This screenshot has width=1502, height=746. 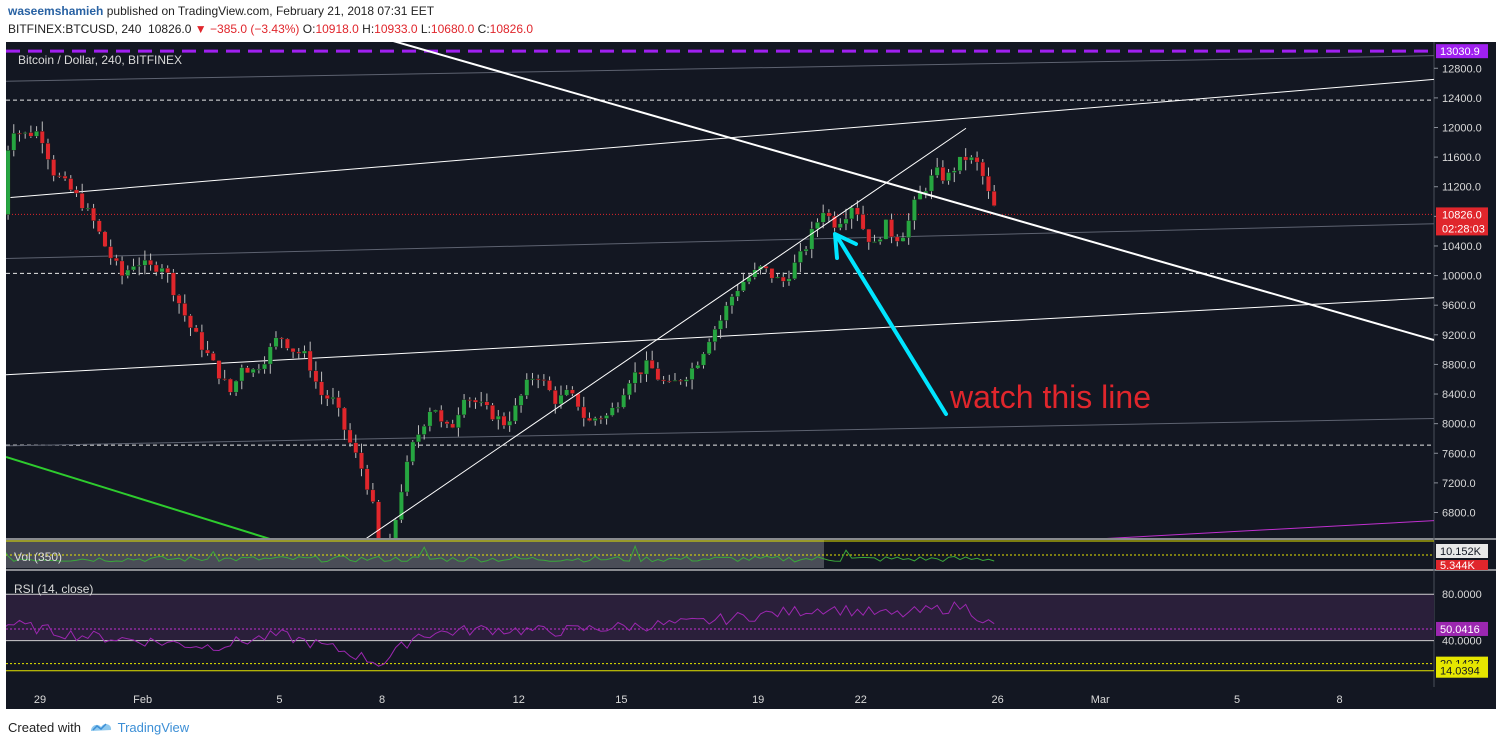 What do you see at coordinates (1459, 395) in the screenshot?
I see `price-tick-label: 8400.0` at bounding box center [1459, 395].